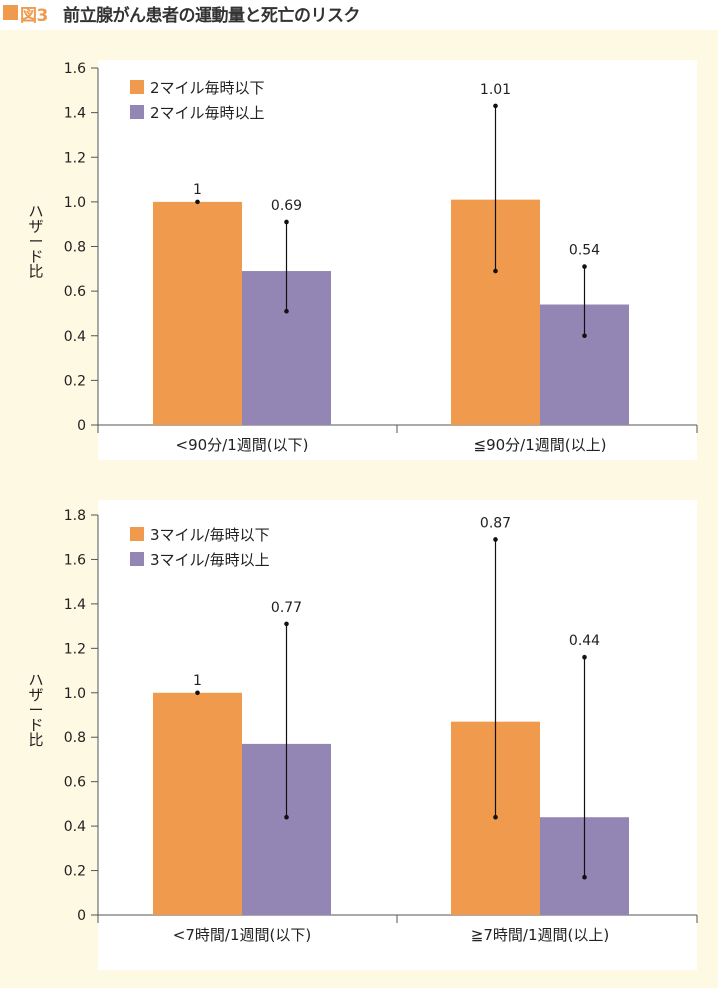  I want to click on figure-title: 前立腺がん患者の運動量と死亡のリスク, so click(212, 16).